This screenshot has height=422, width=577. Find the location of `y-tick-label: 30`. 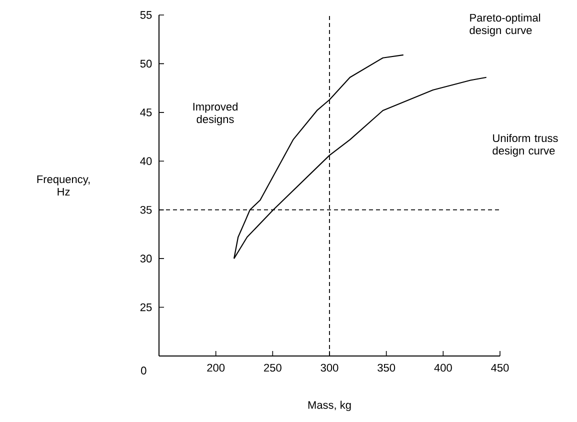

y-tick-label: 30 is located at coordinates (146, 258).